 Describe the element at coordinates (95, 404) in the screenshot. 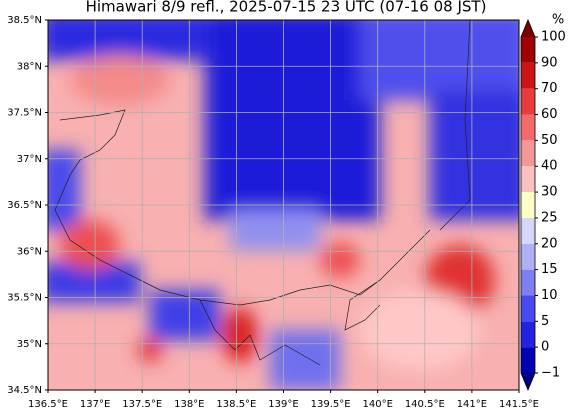

I see `x-tick-label: 137°E` at that location.